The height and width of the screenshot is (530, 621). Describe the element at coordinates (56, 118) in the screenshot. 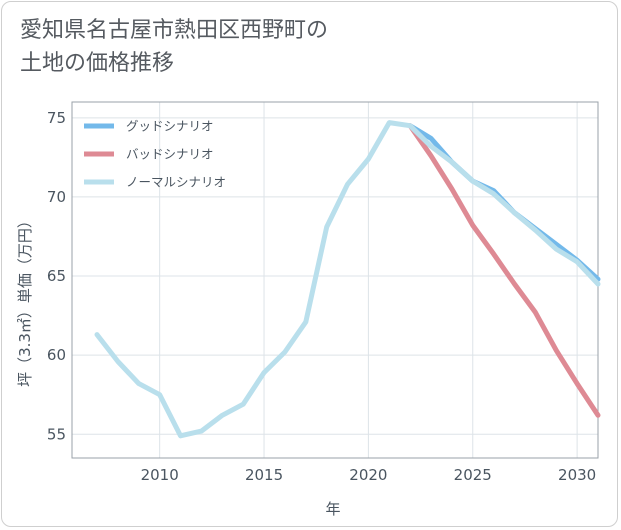

I see `y-tick-label: 75` at that location.